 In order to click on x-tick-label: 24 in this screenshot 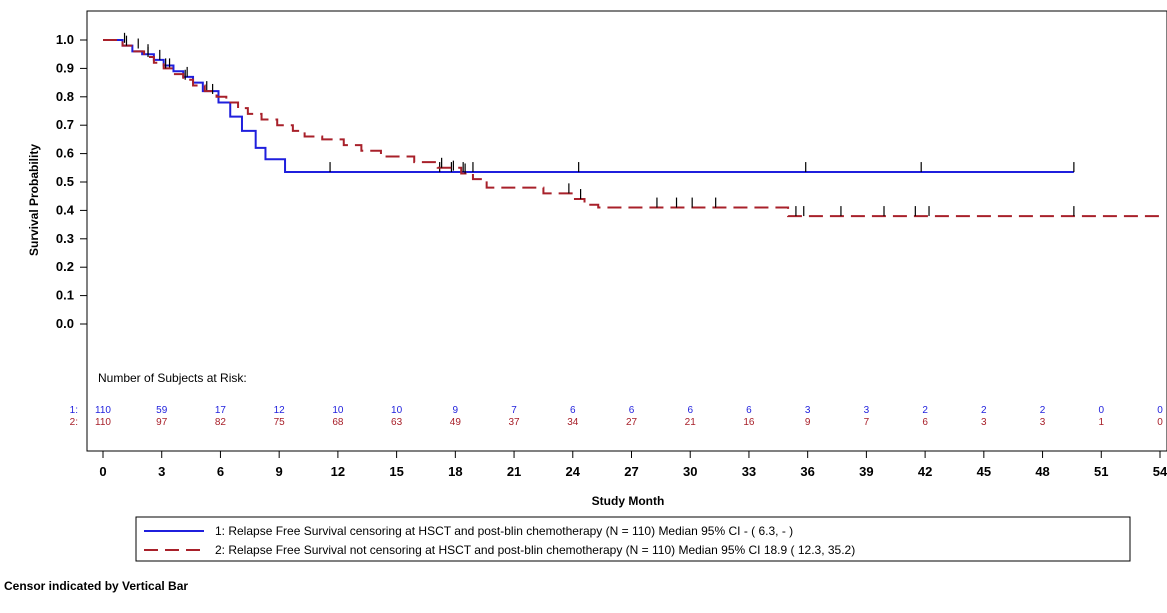, I will do `click(573, 471)`.